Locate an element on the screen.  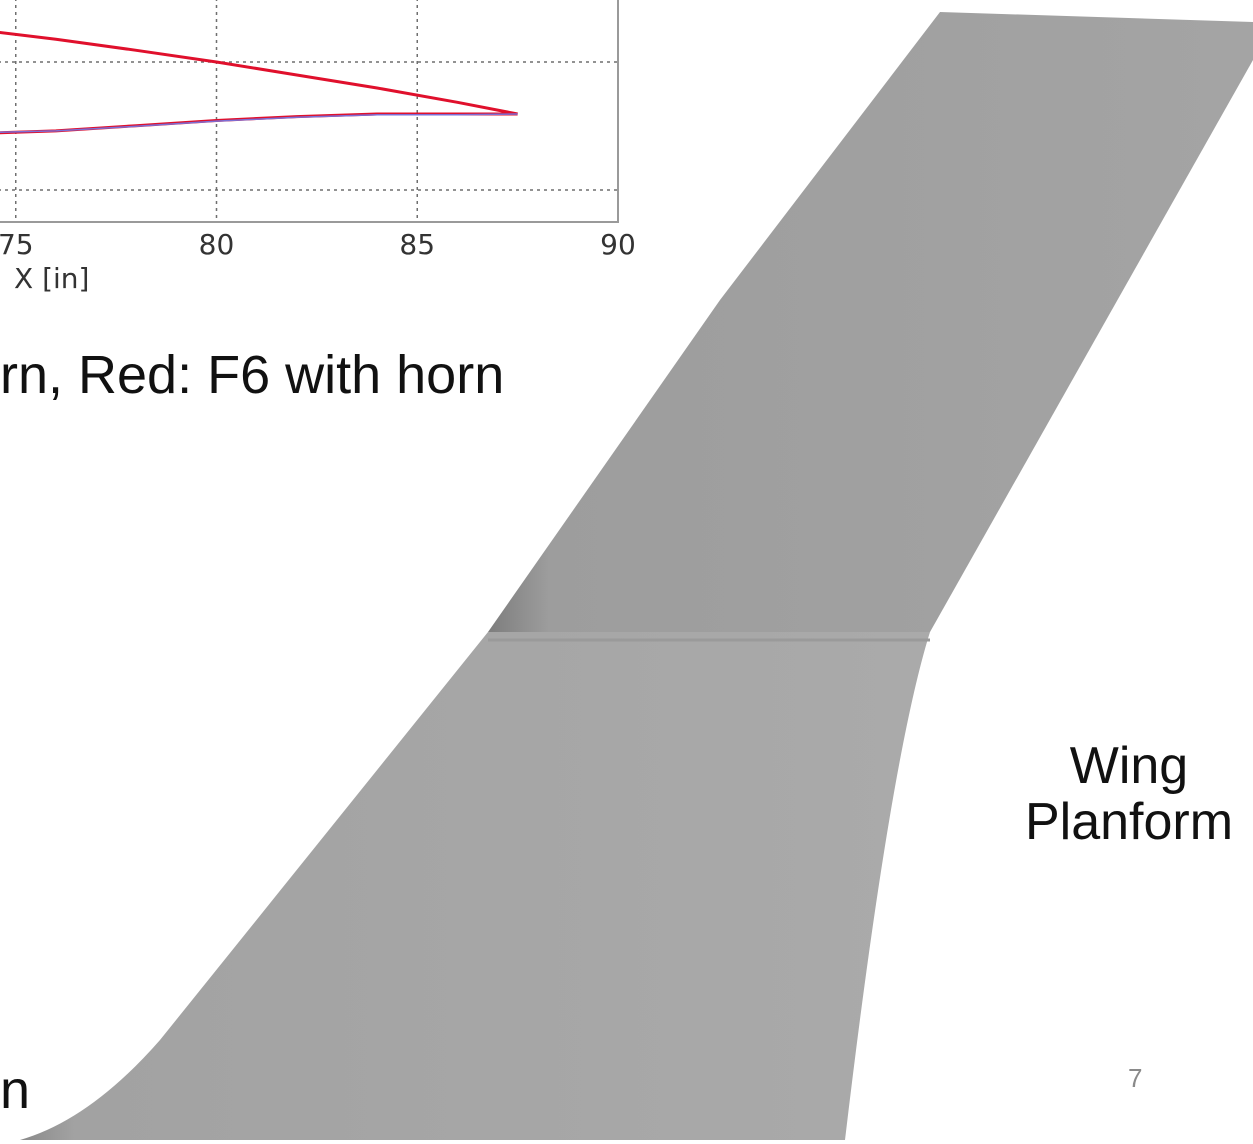
x-tick-label: 80 is located at coordinates (217, 244).